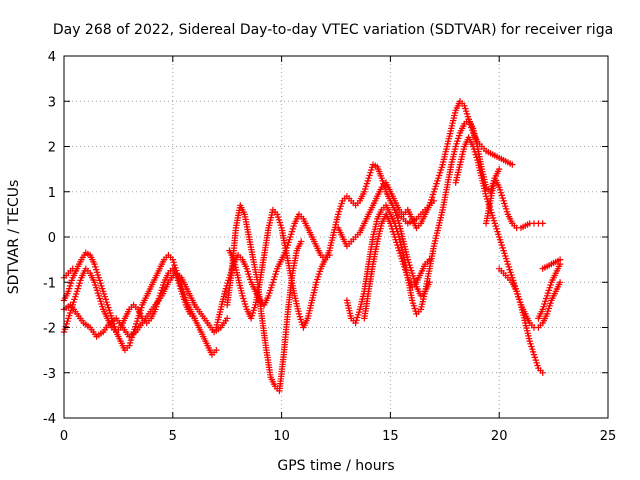  I want to click on x-tick-label: 20, so click(499, 436).